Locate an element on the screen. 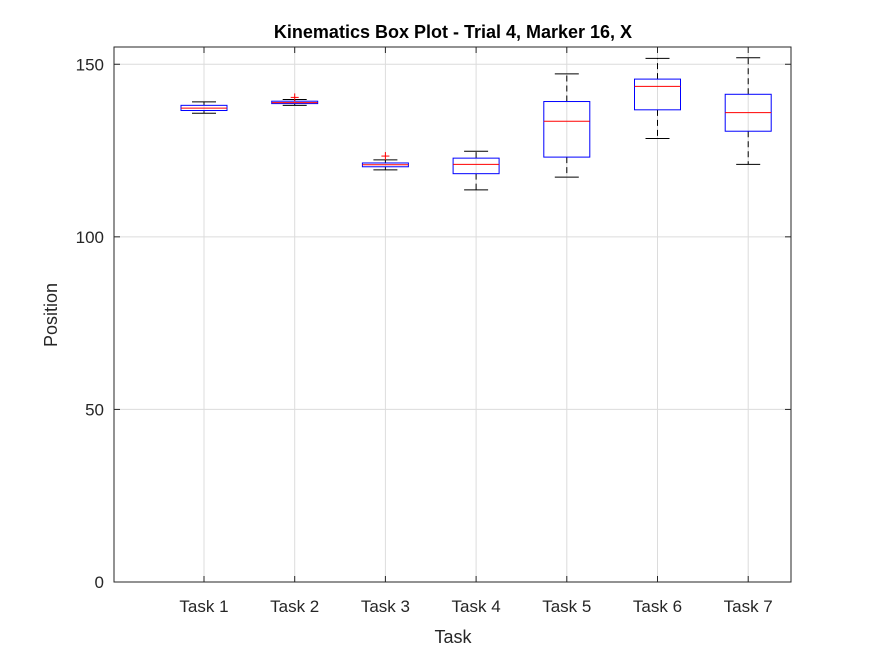 This screenshot has width=875, height=656. y-tick-label: 50 is located at coordinates (94, 409).